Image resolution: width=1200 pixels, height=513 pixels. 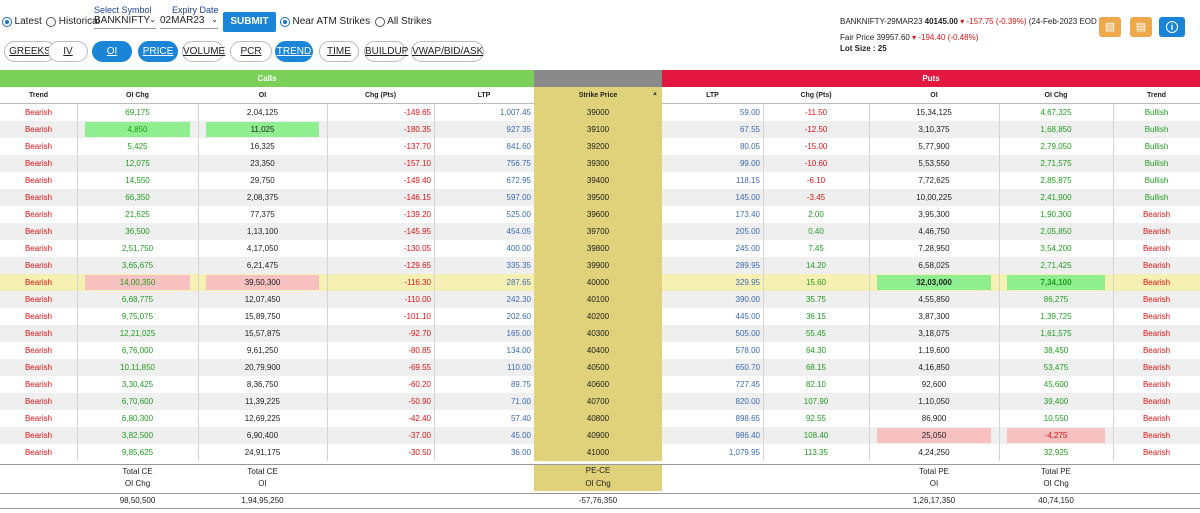 I want to click on tab-time: TIME, so click(x=339, y=51).